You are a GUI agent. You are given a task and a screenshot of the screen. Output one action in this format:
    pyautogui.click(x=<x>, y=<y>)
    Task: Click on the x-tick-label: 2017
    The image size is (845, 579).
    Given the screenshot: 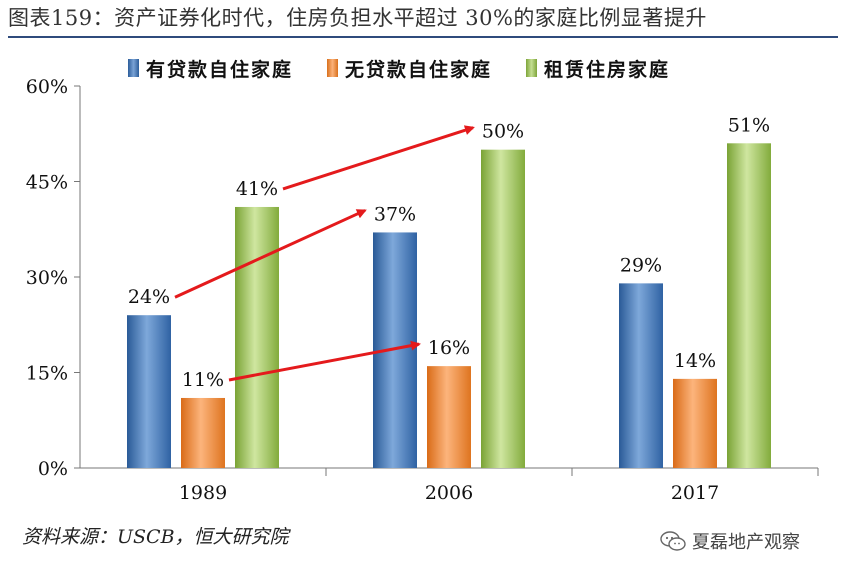 What is the action you would take?
    pyautogui.click(x=695, y=493)
    